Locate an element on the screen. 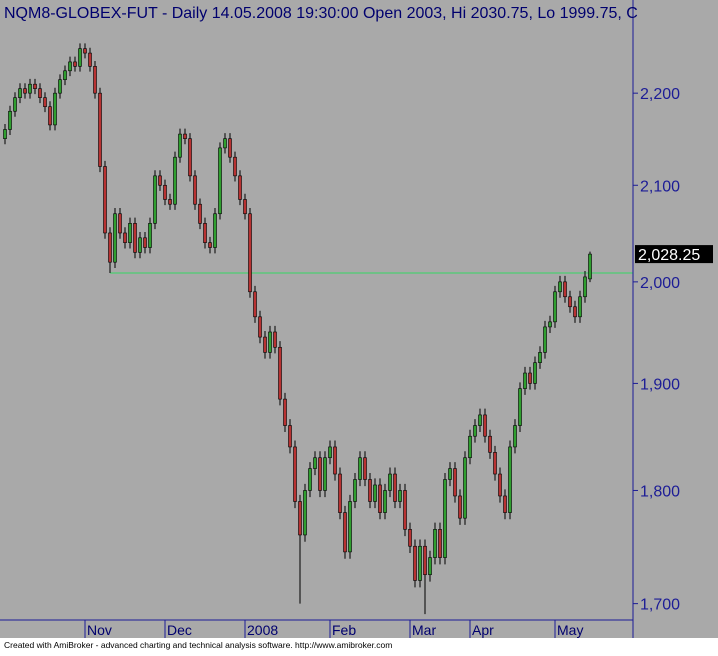  x-tick-label: Nov is located at coordinates (99, 630).